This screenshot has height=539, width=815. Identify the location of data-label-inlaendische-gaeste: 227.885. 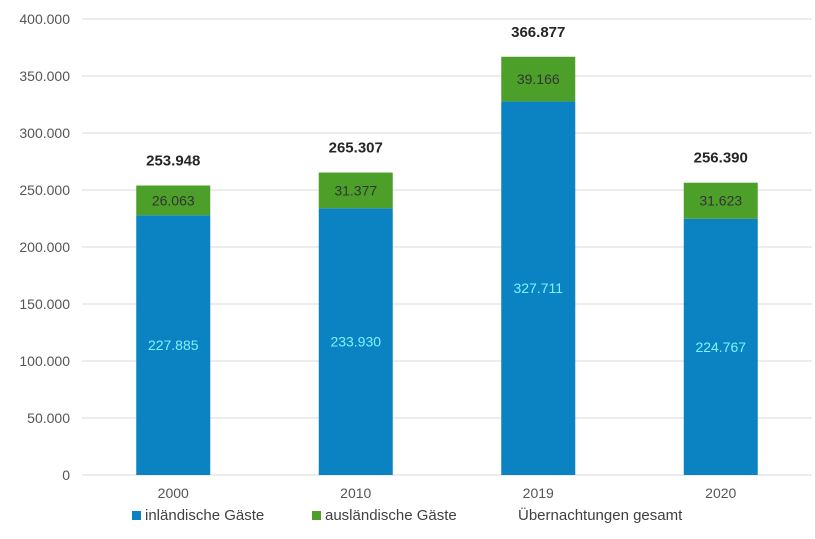
(173, 345).